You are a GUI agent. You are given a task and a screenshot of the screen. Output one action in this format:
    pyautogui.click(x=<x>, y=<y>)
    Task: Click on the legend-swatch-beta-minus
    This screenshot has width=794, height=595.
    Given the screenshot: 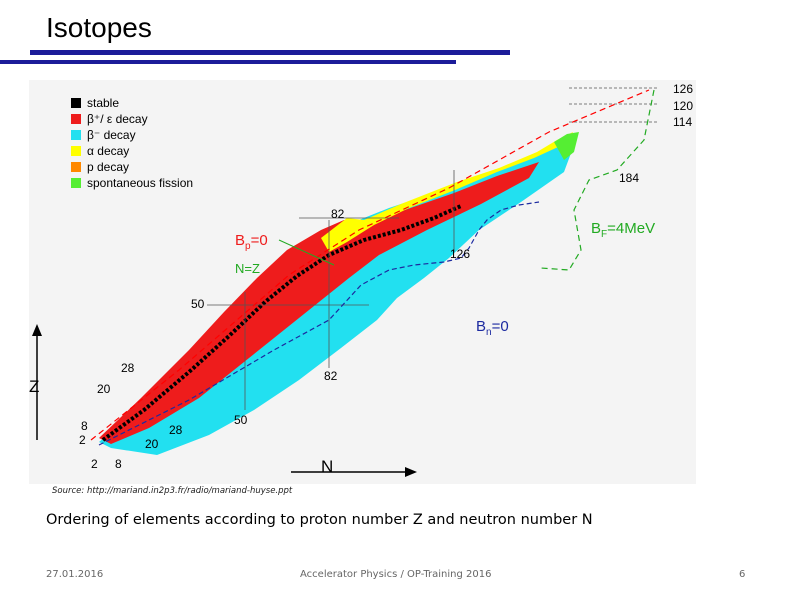 What is the action you would take?
    pyautogui.click(x=76, y=135)
    